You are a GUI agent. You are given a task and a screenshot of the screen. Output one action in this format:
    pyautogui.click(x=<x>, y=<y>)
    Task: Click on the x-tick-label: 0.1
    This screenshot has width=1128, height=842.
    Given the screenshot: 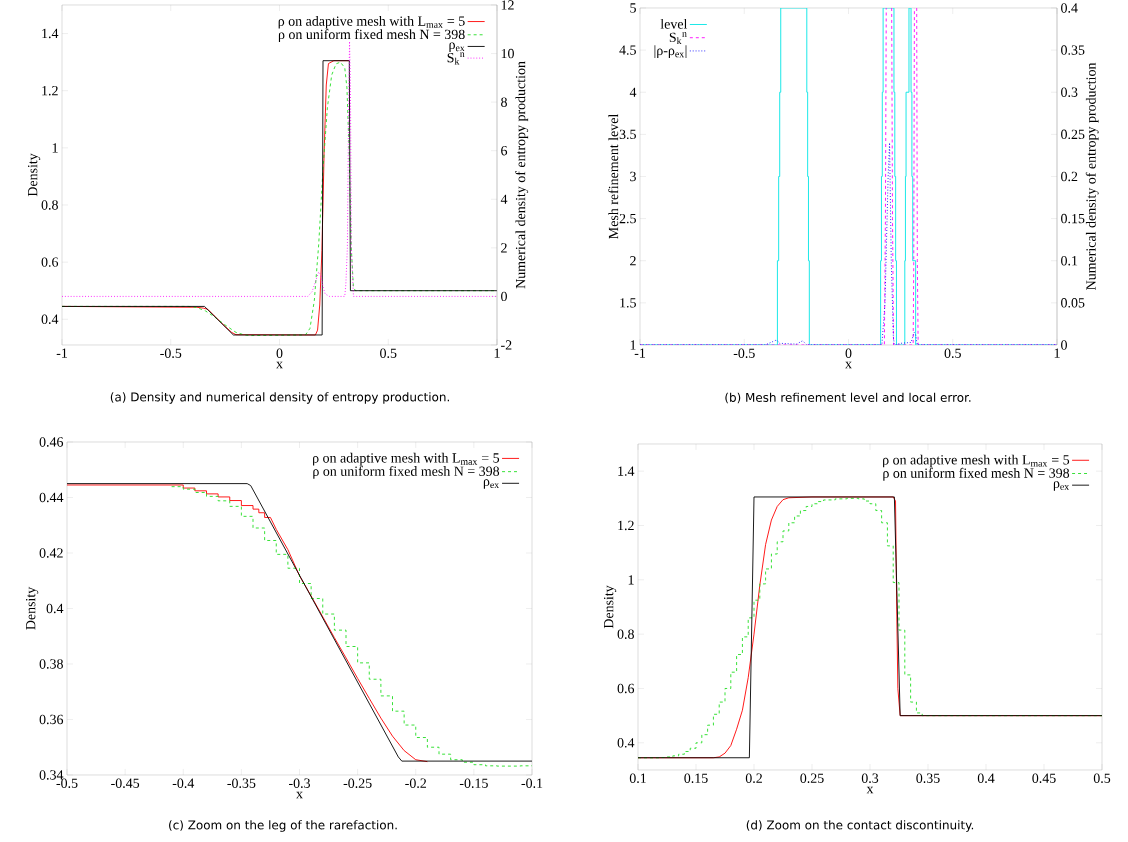 What is the action you would take?
    pyautogui.click(x=637, y=778)
    